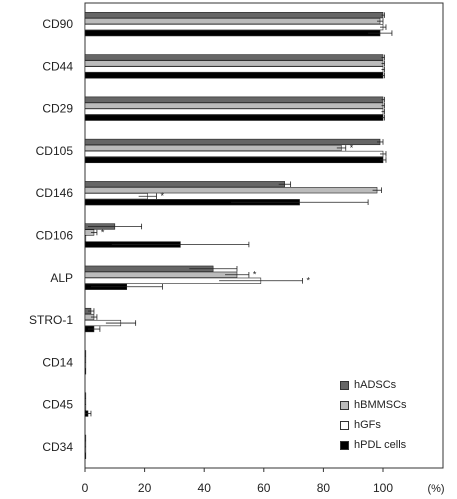 The height and width of the screenshot is (499, 457). Describe the element at coordinates (344, 425) in the screenshot. I see `legend-swatch-hgfs` at that location.